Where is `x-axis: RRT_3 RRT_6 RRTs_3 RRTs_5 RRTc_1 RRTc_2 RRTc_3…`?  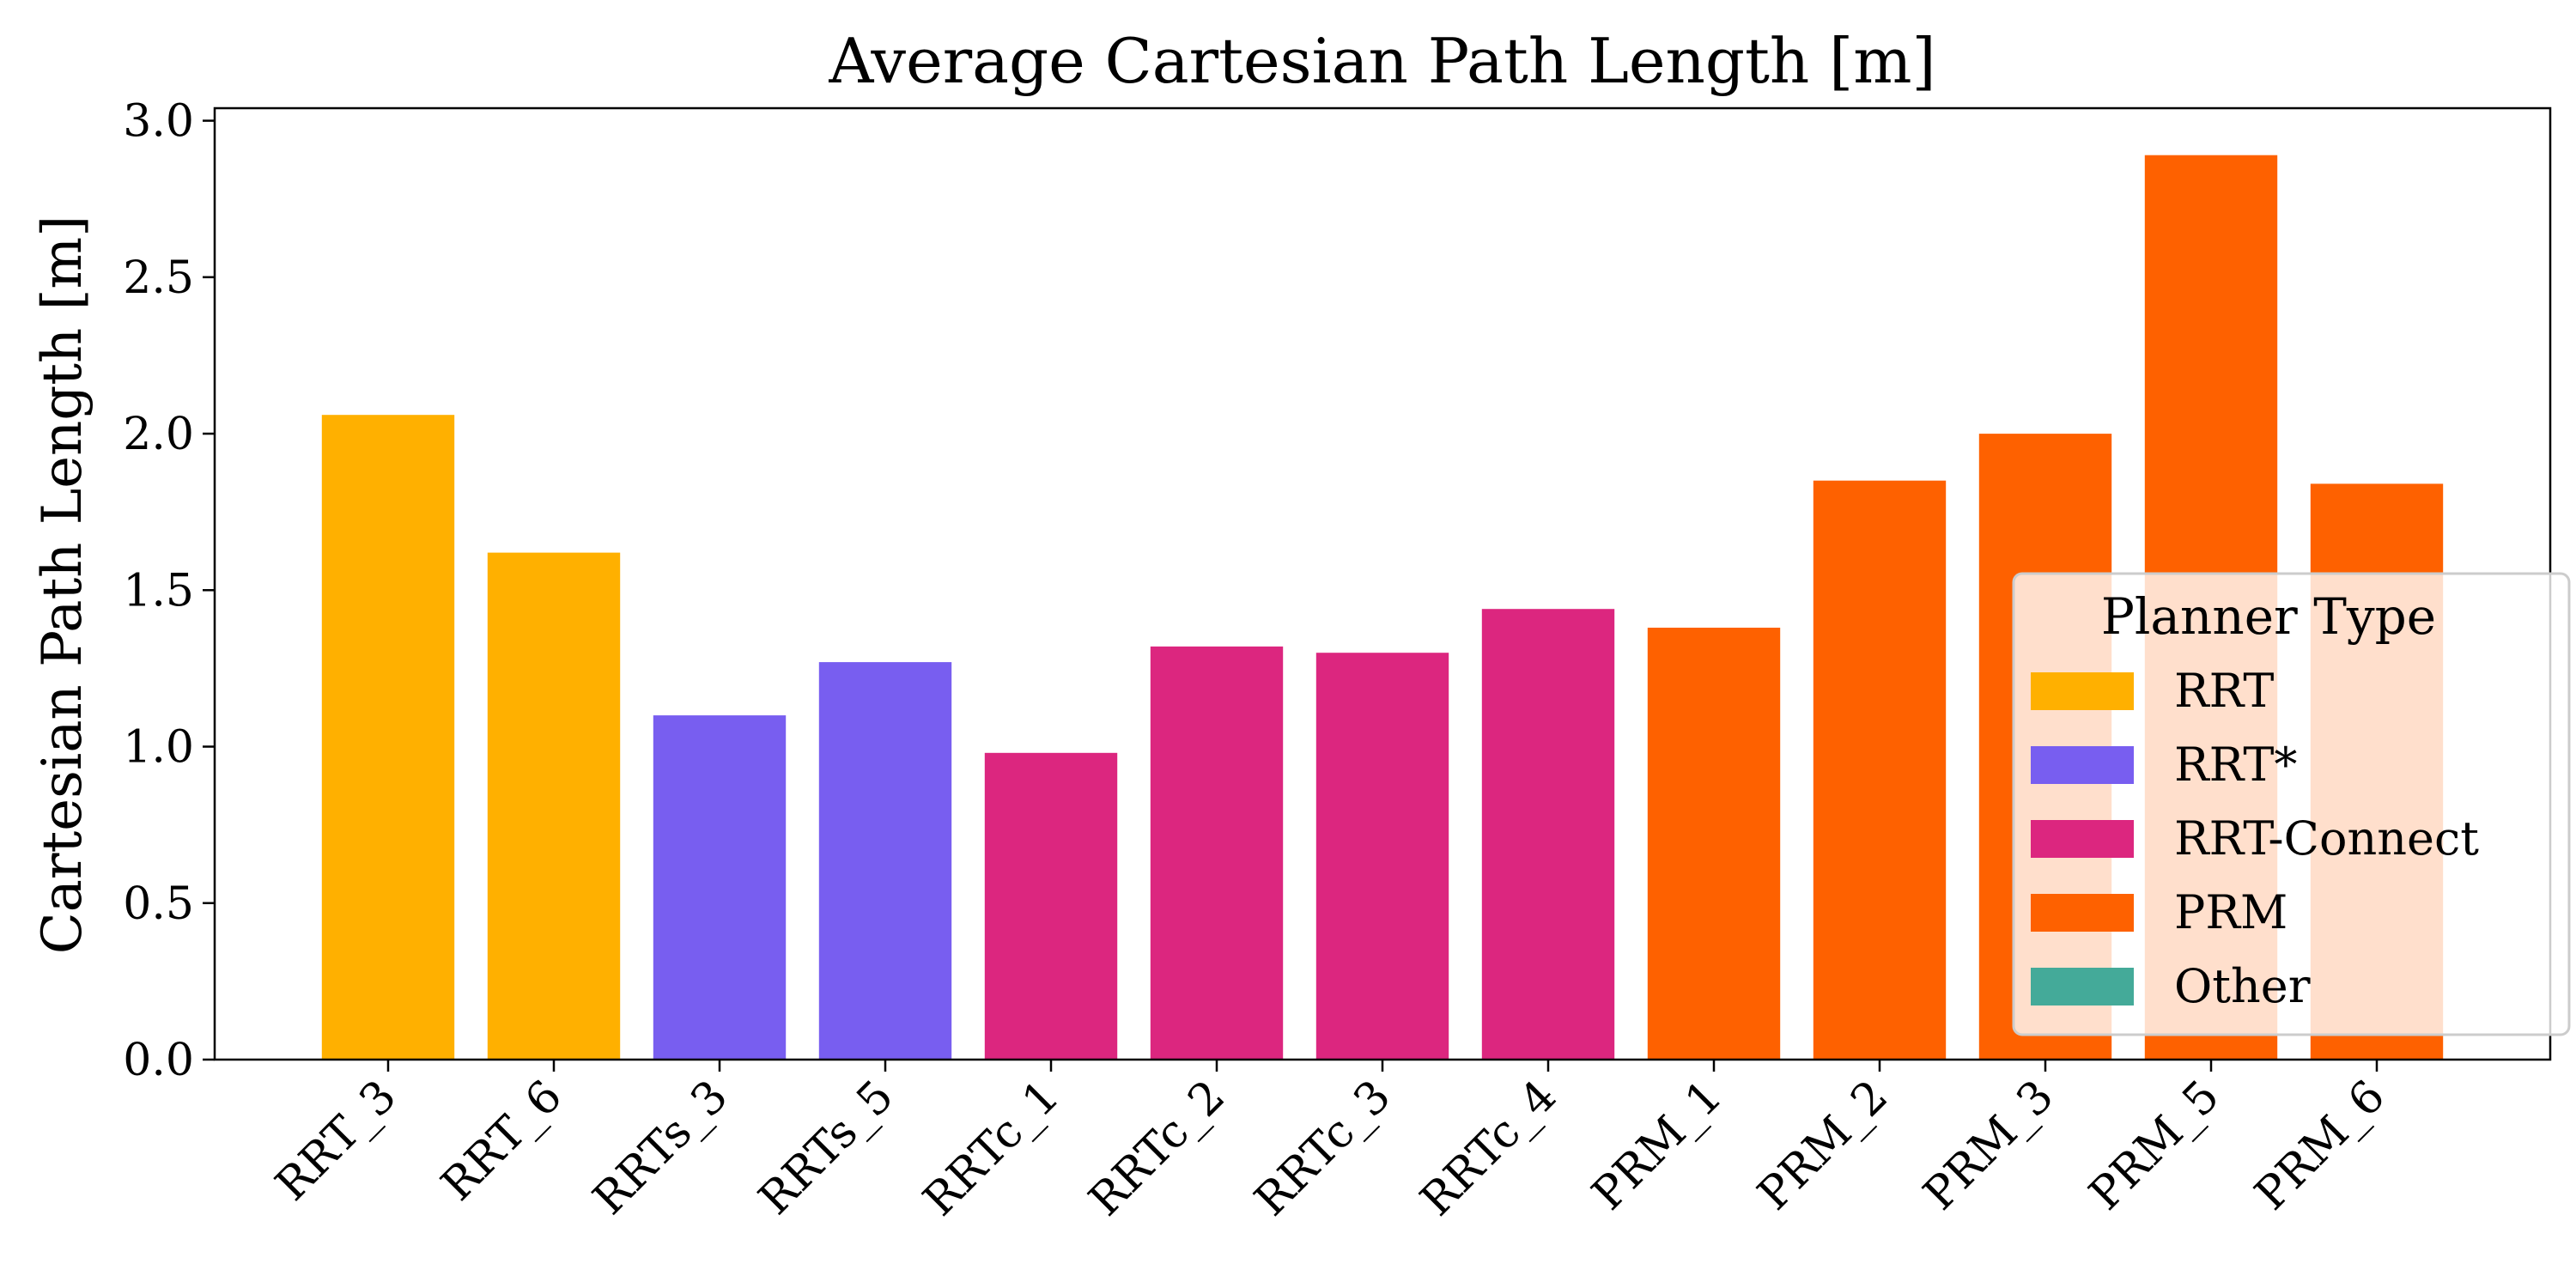
x-axis: RRT_3 RRT_6 RRTs_3 RRTs_5 RRTc_1 RRTc_2 RRTc_3… is located at coordinates (1330, 1143).